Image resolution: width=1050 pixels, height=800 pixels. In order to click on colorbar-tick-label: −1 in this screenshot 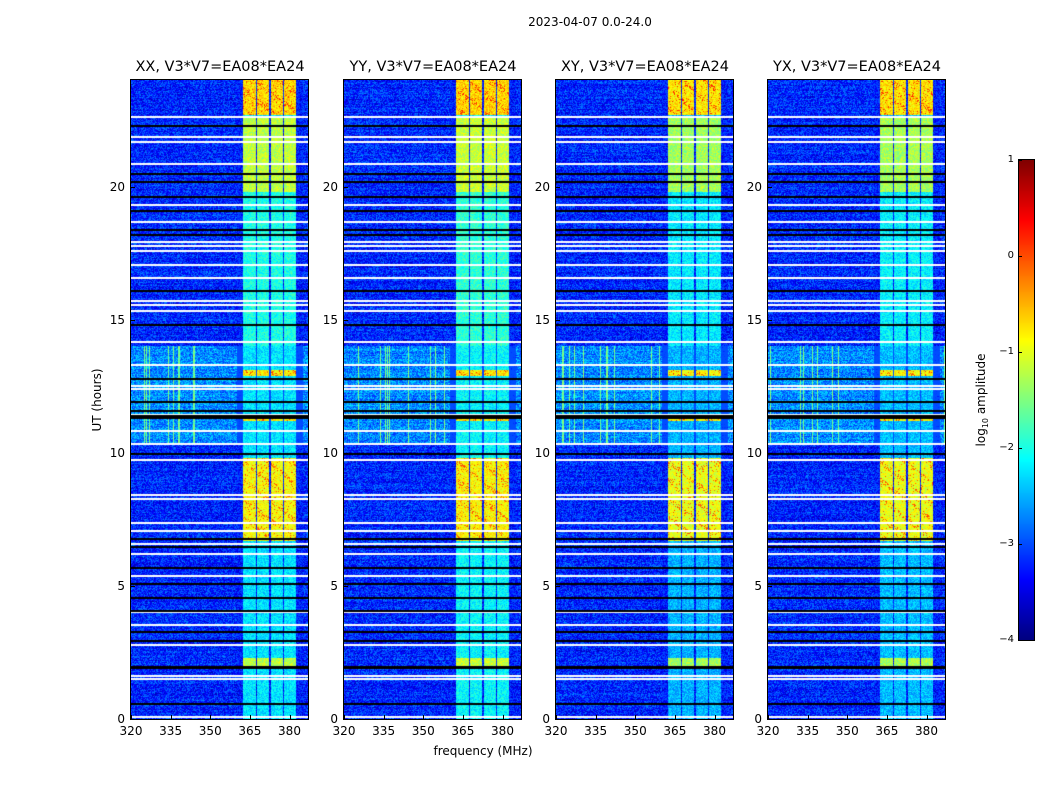, I will do `click(1006, 351)`.